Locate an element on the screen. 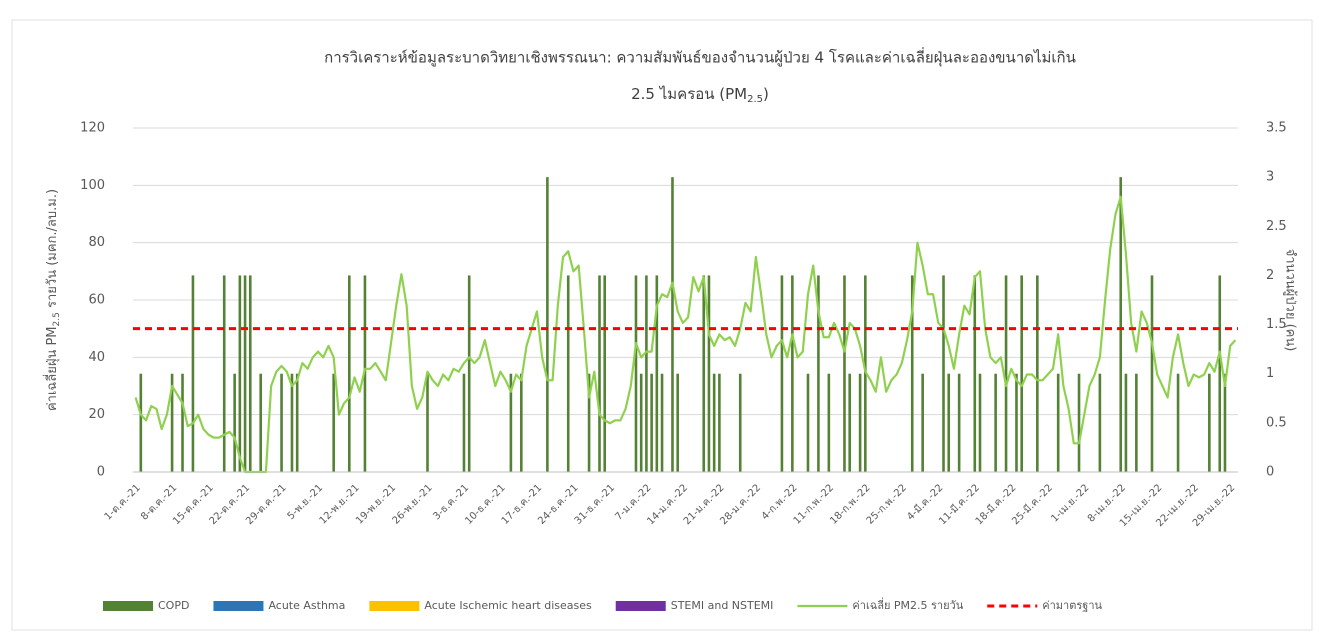  legend-label: Acute Ischemic heart diseases is located at coordinates (508, 605).